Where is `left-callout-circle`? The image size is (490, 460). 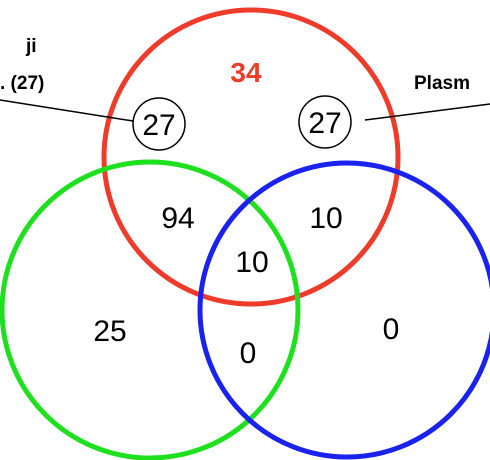
left-callout-circle is located at coordinates (159, 124).